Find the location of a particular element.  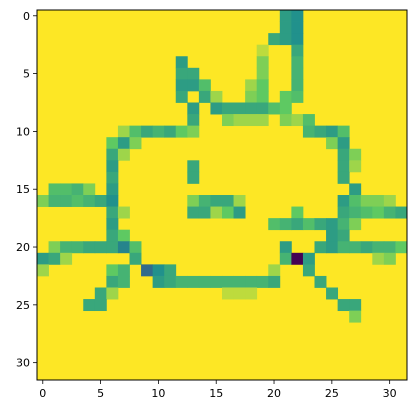

x-axis: 0 5 10 15 20 25 30 is located at coordinates (218, 390).